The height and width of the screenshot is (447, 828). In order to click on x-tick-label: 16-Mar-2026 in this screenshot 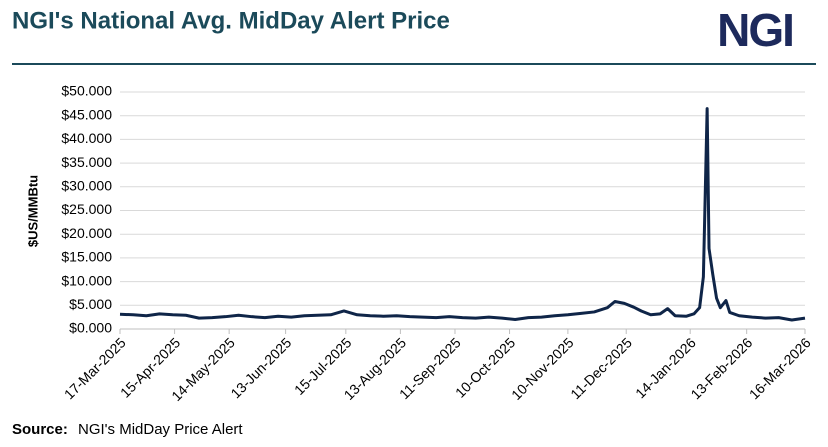, I will do `click(780, 368)`.